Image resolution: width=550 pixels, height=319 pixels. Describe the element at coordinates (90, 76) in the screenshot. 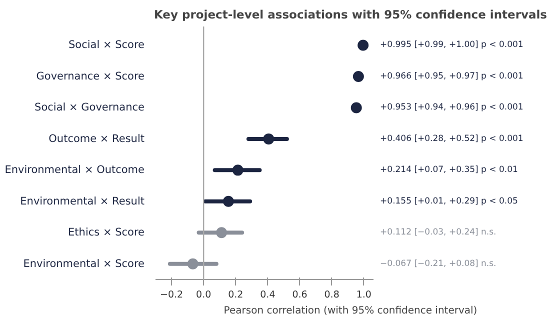

I see `y-tick-label: Governance × Score` at that location.